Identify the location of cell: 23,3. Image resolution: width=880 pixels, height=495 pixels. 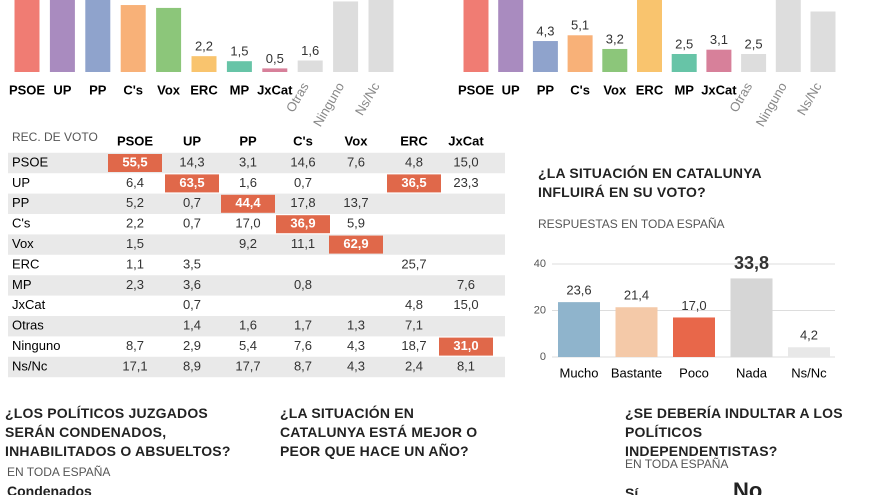
(465, 182).